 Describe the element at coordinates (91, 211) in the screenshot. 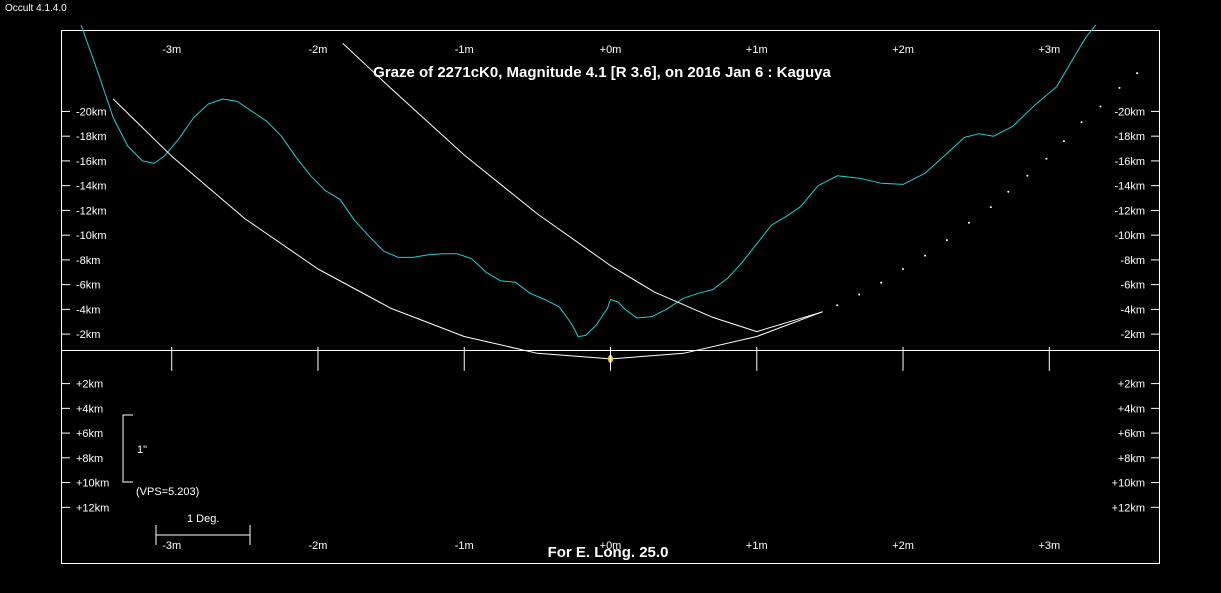

I see `y-tick-label-left: -12km` at that location.